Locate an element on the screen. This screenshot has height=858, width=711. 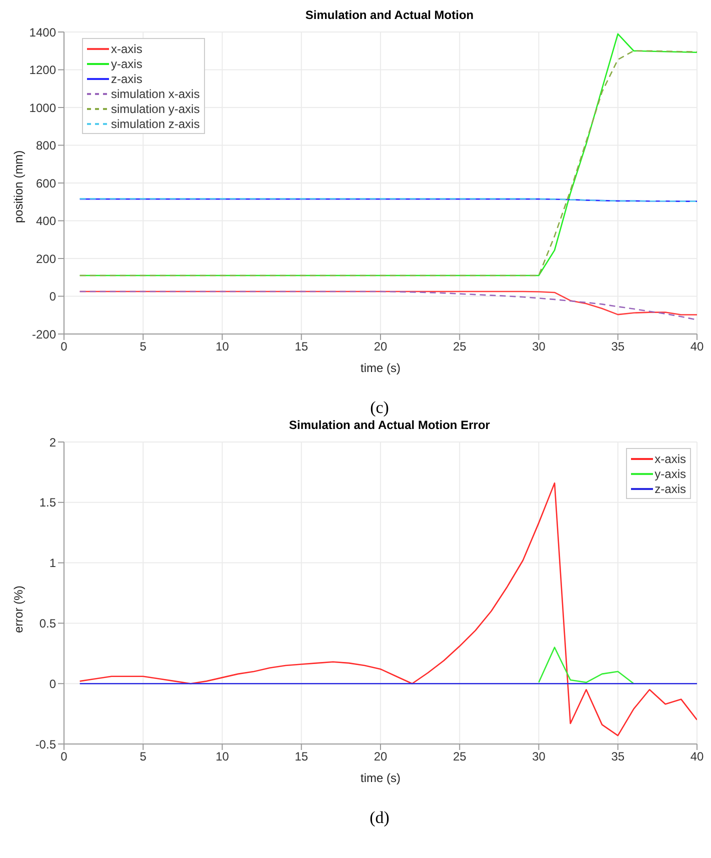
y-tick-label: 1200 is located at coordinates (42, 70).